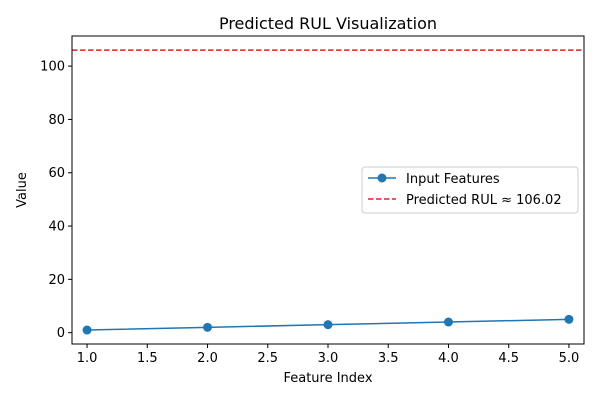 The image size is (600, 400). What do you see at coordinates (52, 67) in the screenshot?
I see `y-tick-label: 100` at bounding box center [52, 67].